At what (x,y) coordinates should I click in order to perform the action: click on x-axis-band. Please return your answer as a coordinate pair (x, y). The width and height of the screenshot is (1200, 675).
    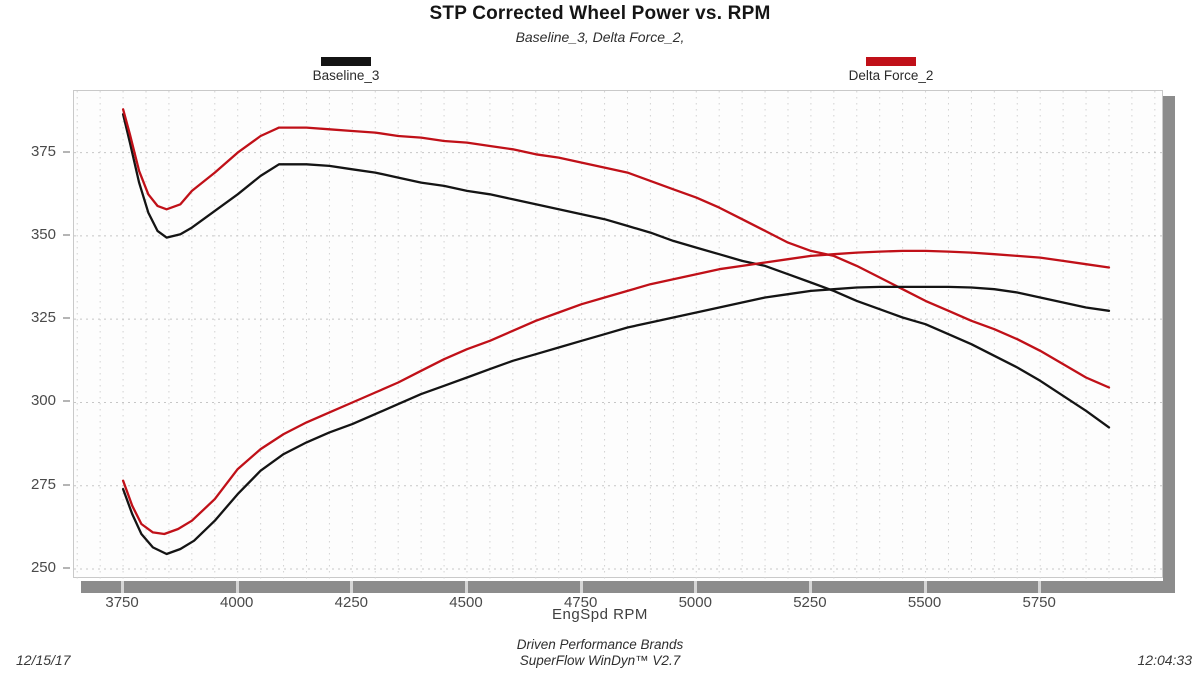
    Looking at the image, I should click on (628, 587).